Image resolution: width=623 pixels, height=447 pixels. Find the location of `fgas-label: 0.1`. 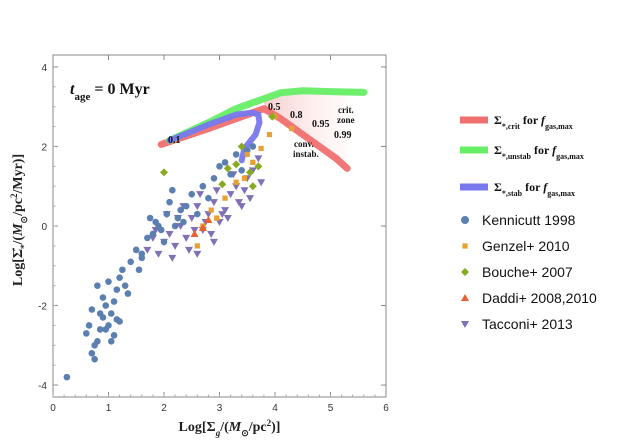

fgas-label: 0.1 is located at coordinates (174, 140).